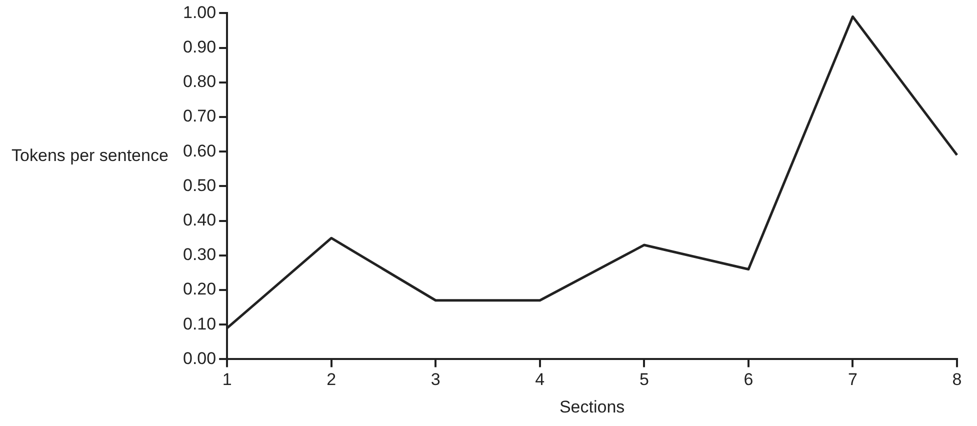 Image resolution: width=977 pixels, height=426 pixels. Describe the element at coordinates (435, 380) in the screenshot. I see `x-tick-label: 3` at that location.